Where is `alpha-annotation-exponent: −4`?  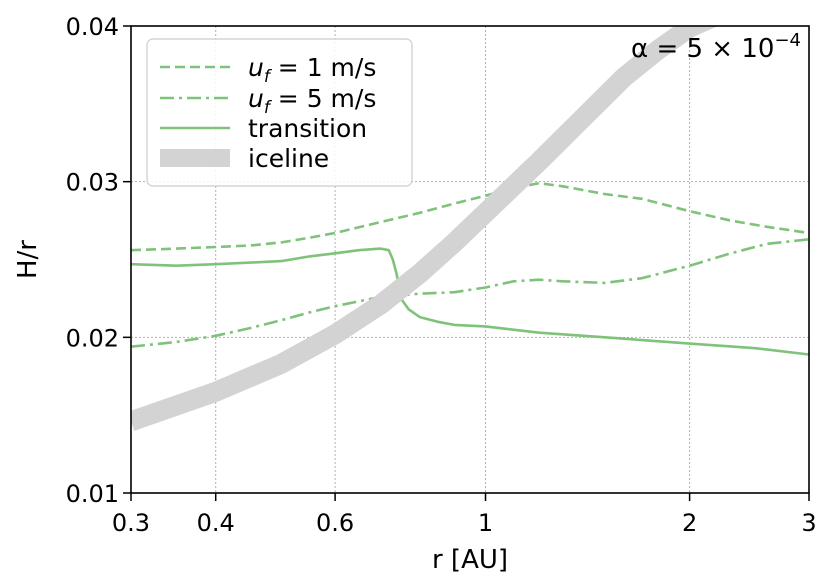 alpha-annotation-exponent: −4 is located at coordinates (787, 40).